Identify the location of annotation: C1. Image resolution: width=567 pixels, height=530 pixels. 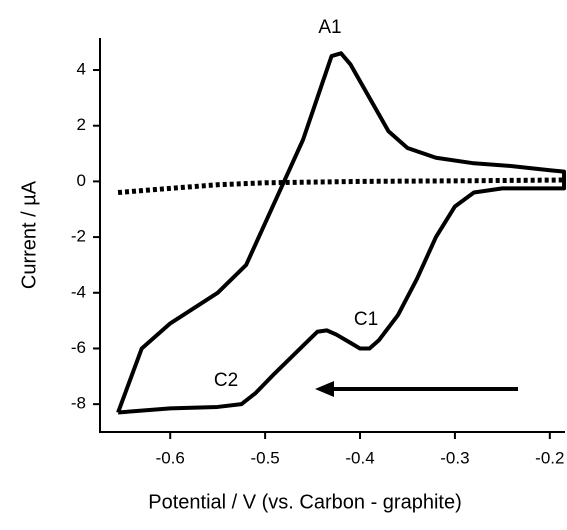
(366, 319).